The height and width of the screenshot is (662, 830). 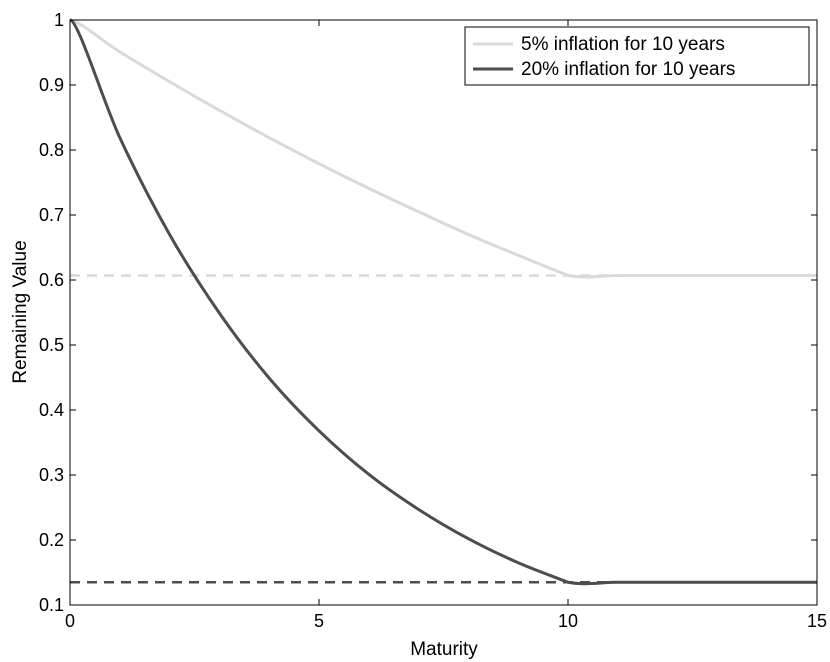 I want to click on y-tick-label: 1, so click(x=59, y=20).